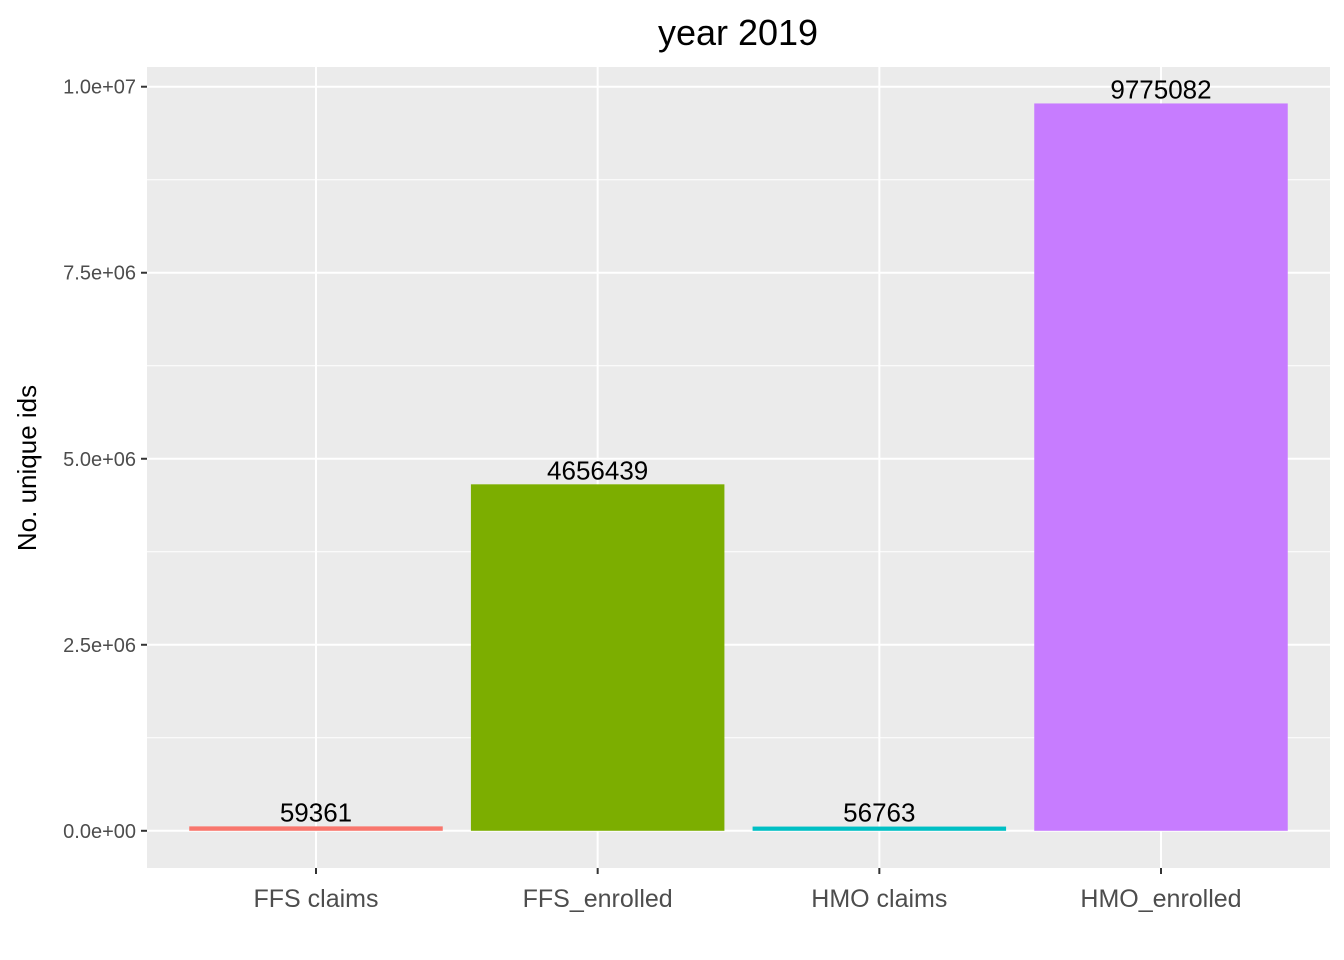  I want to click on bar-value-label: 9775082, so click(1160, 89).